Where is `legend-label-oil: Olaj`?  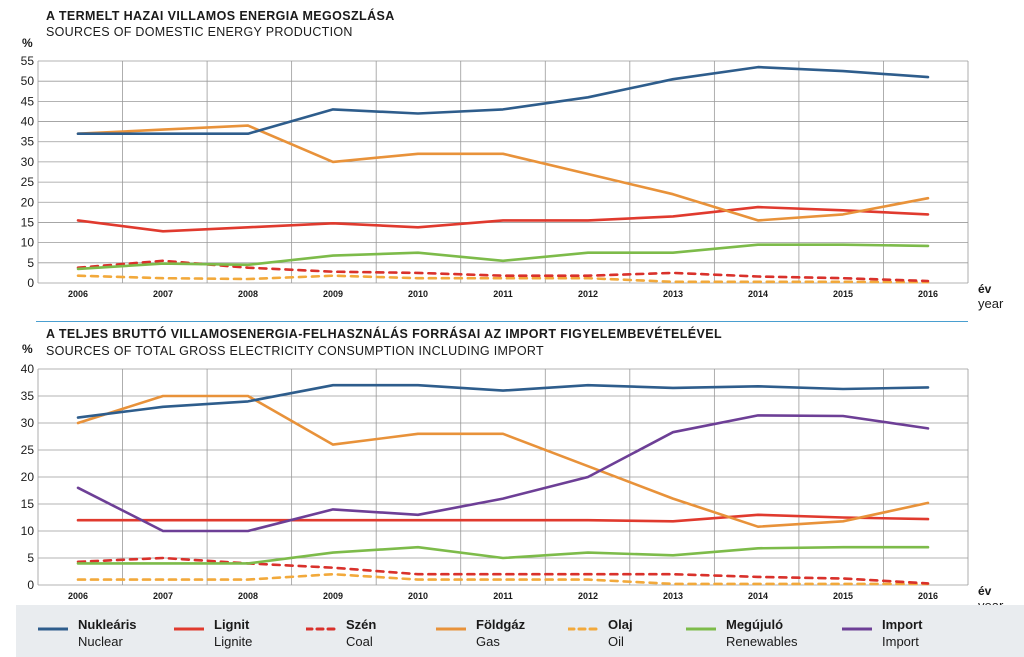 legend-label-oil: Olaj is located at coordinates (620, 624).